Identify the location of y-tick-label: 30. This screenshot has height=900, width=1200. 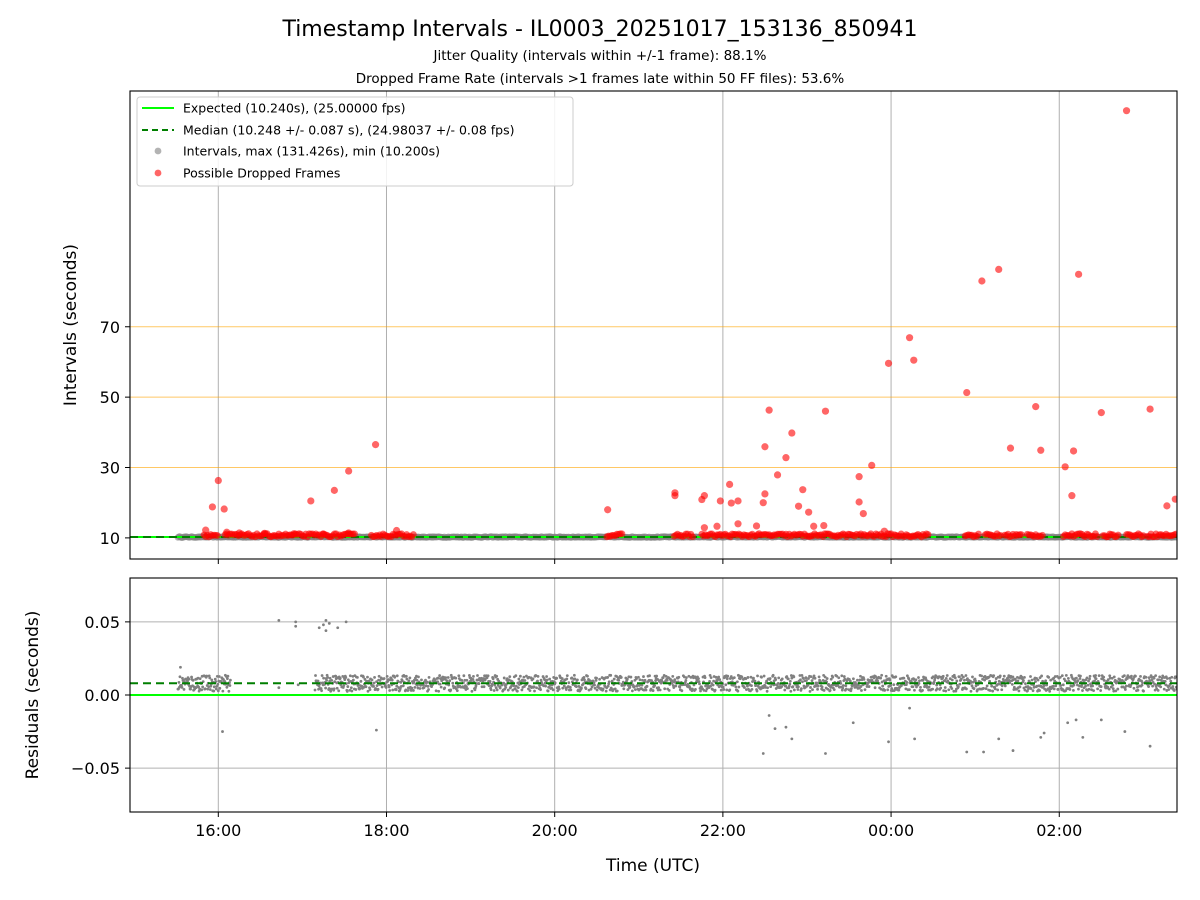
(110, 468).